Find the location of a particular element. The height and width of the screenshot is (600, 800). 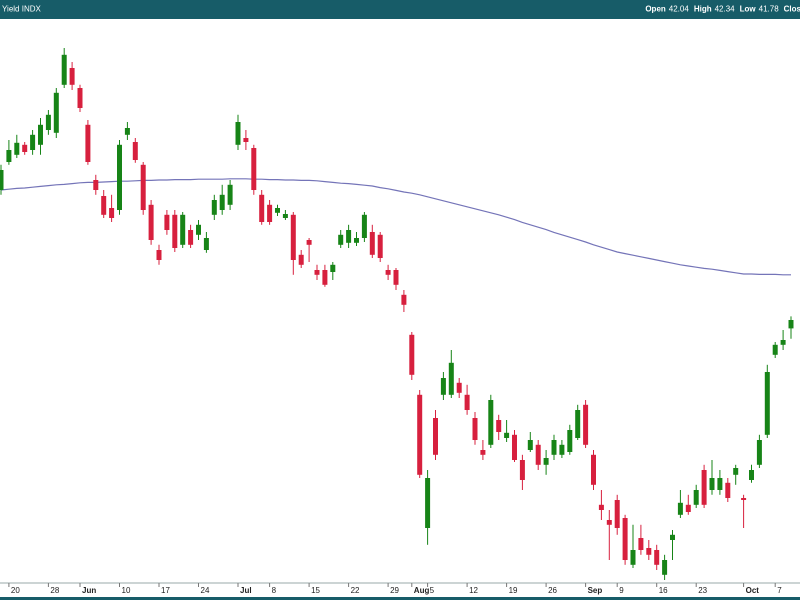

x-tick-label: 10 is located at coordinates (126, 590).